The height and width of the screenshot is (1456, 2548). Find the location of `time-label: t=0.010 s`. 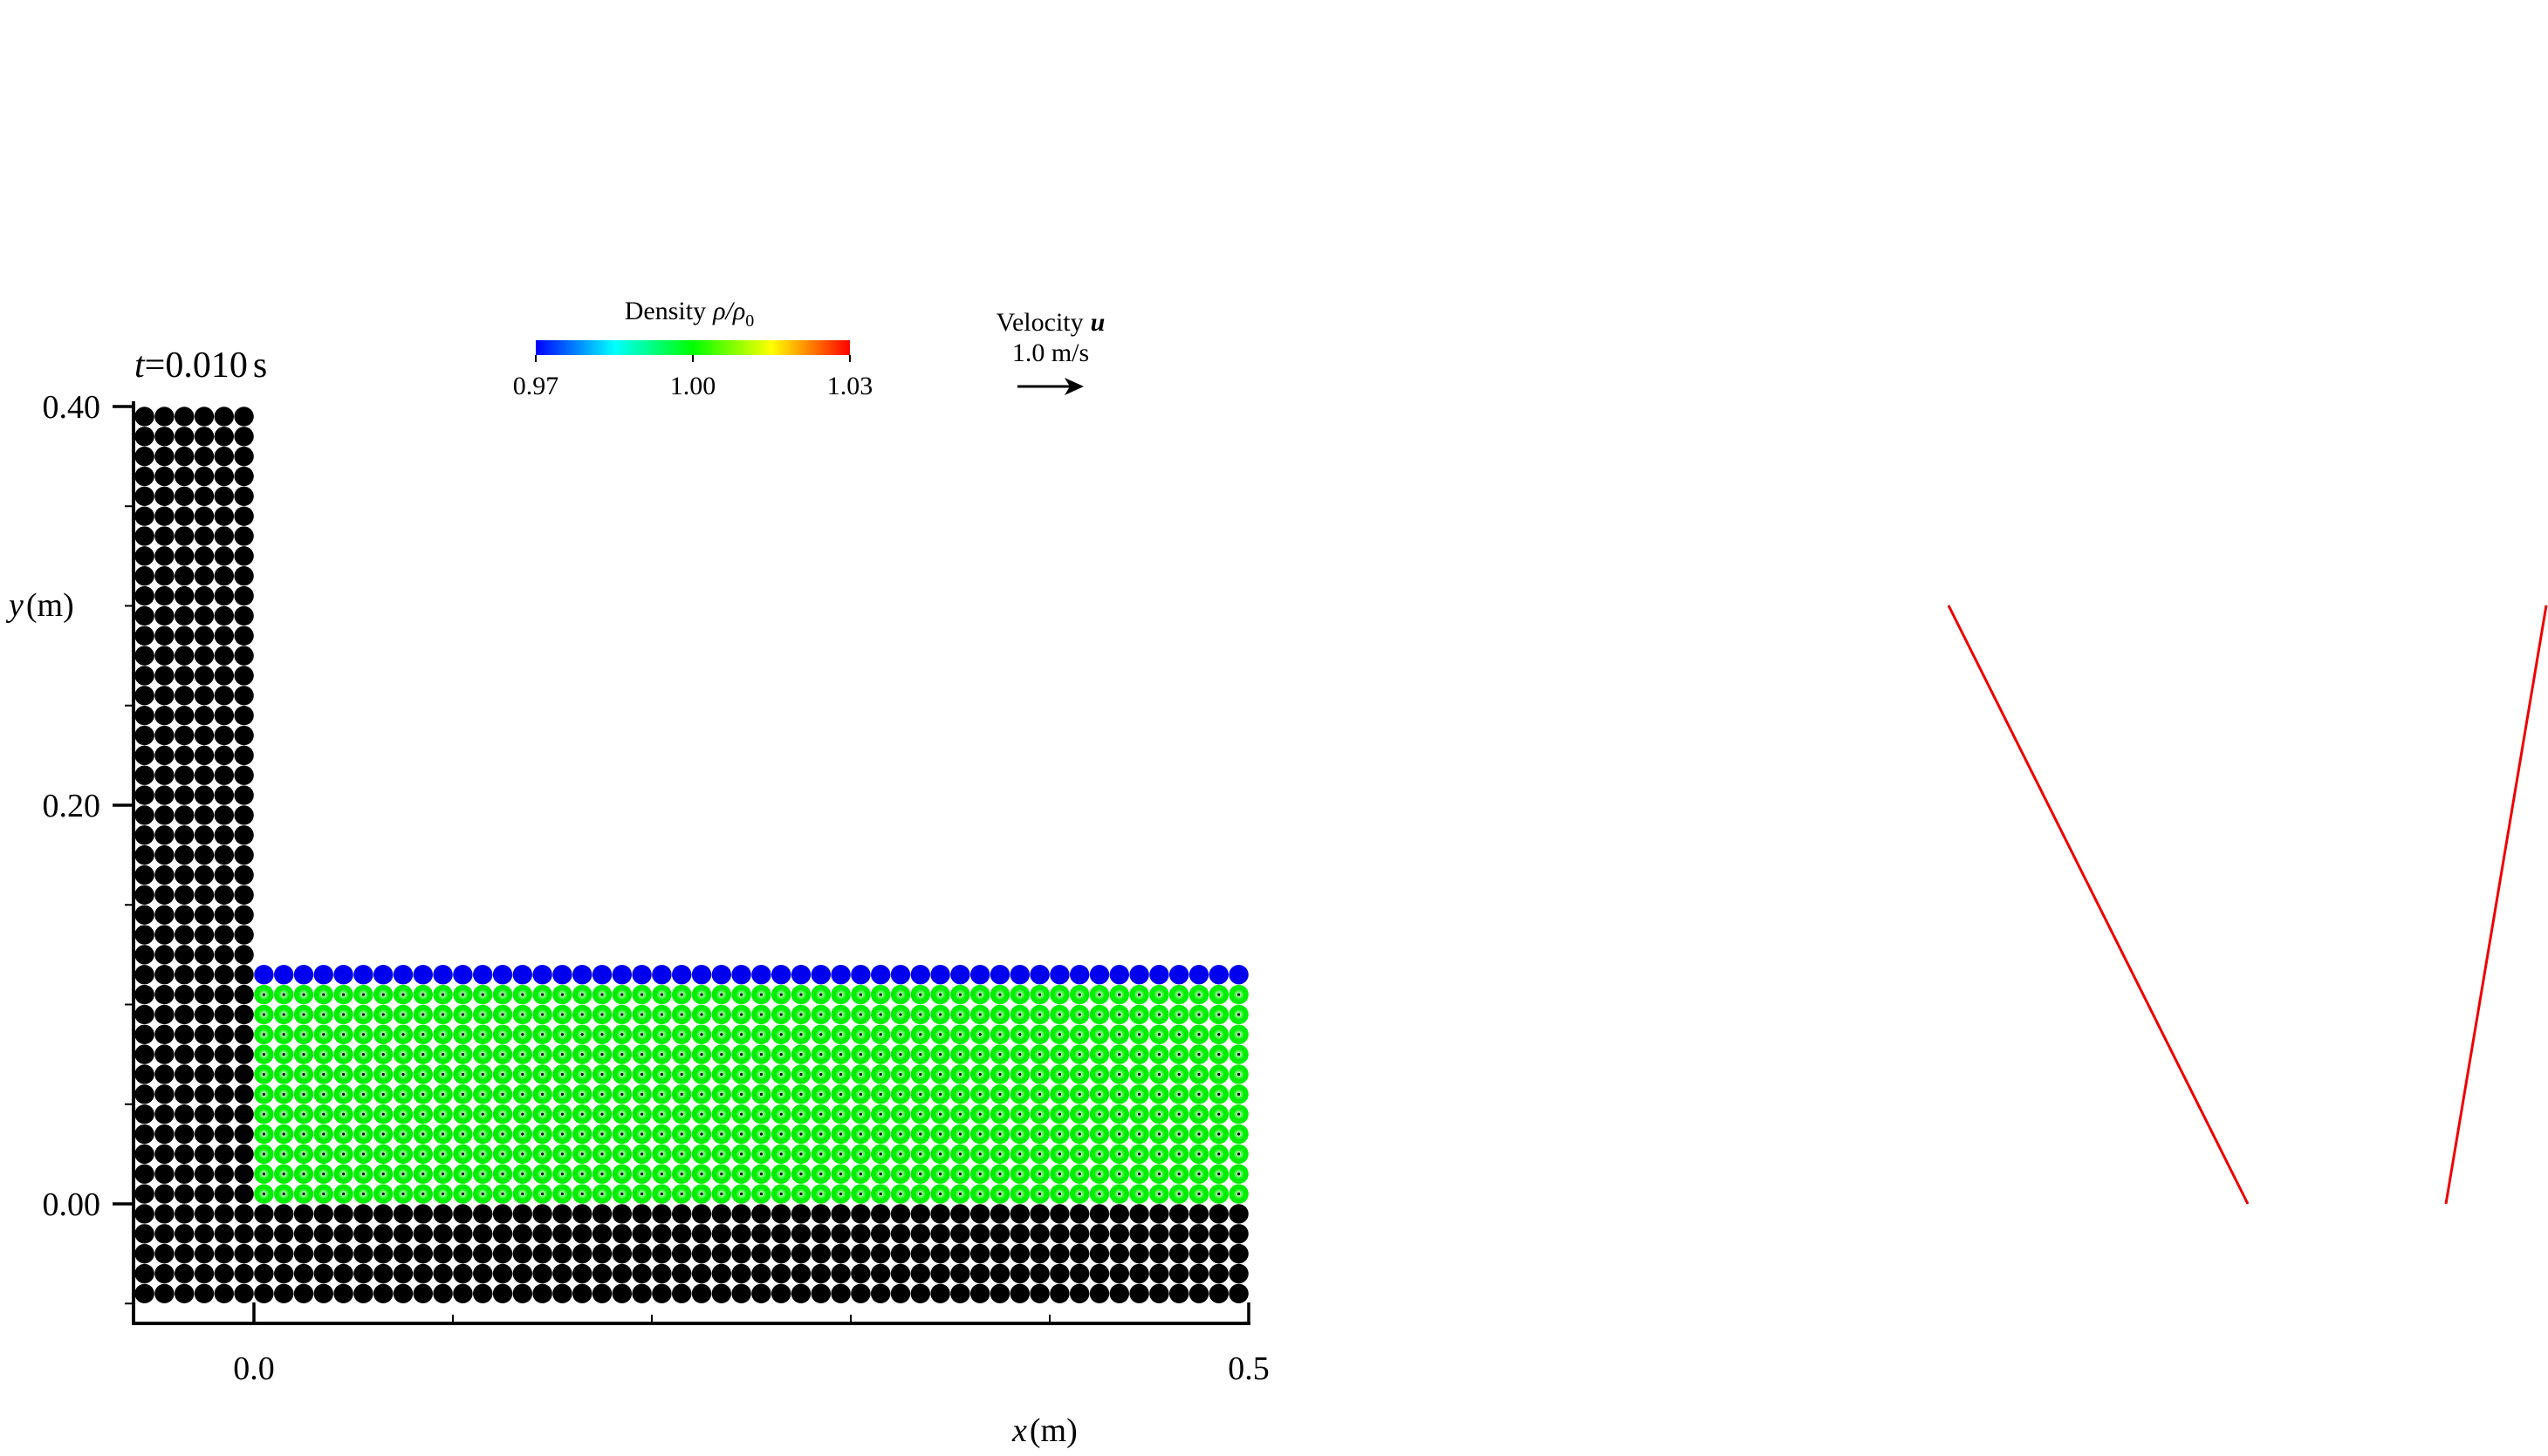

time-label: t=0.010 s is located at coordinates (200, 365).